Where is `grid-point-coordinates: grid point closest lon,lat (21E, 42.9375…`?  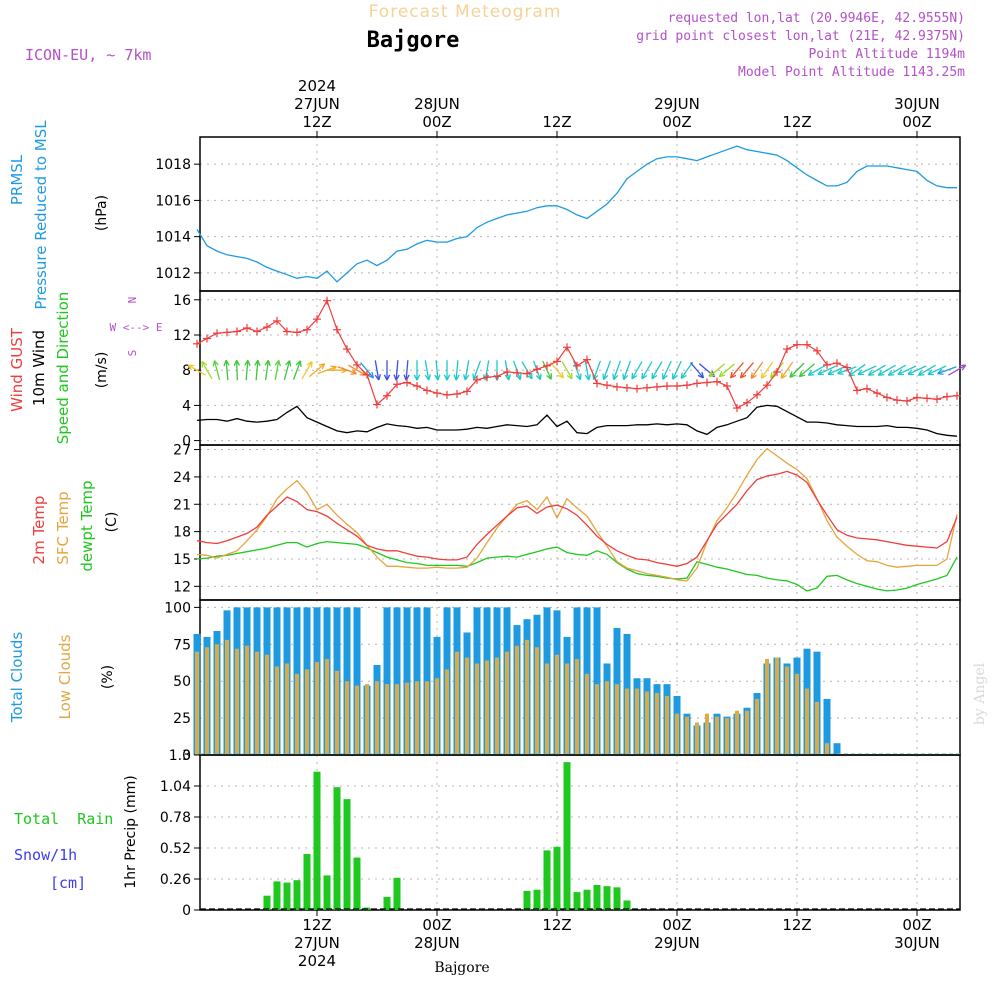
grid-point-coordinates: grid point closest lon,lat (21E, 42.9375… is located at coordinates (800, 36).